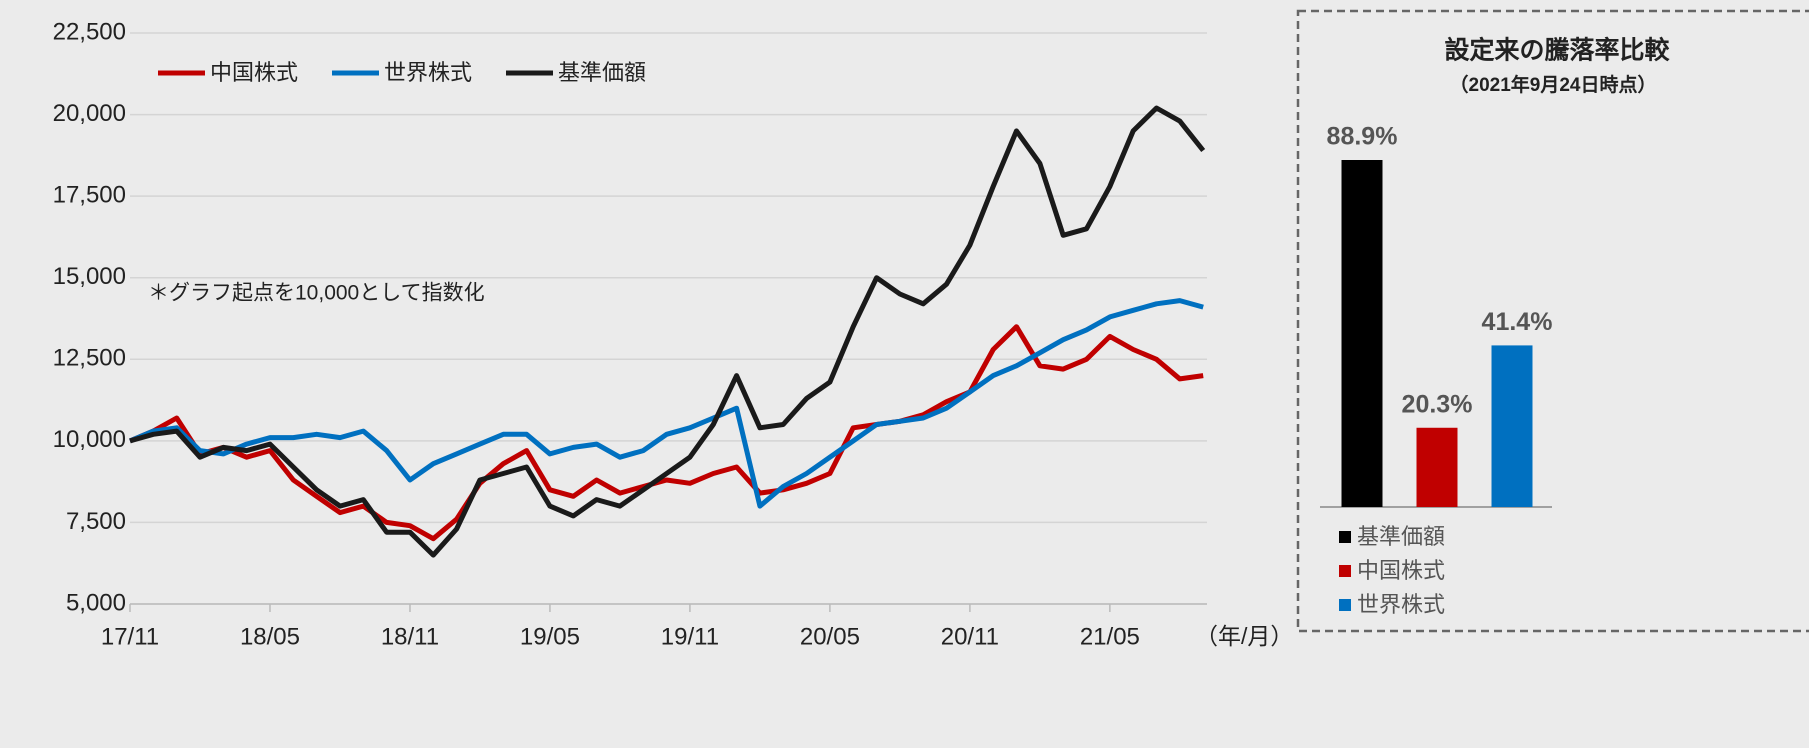  Describe the element at coordinates (1110, 636) in the screenshot. I see `x-tick-label: 21/05` at that location.